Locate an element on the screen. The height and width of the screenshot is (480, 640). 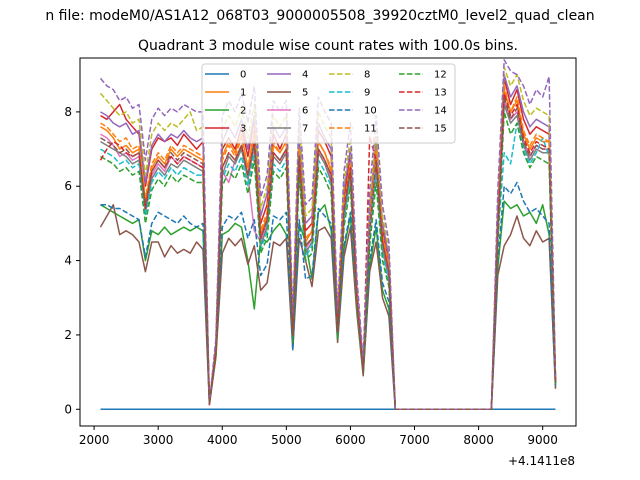
x-axis-offset-label: +4.1411e8 is located at coordinates (541, 461).